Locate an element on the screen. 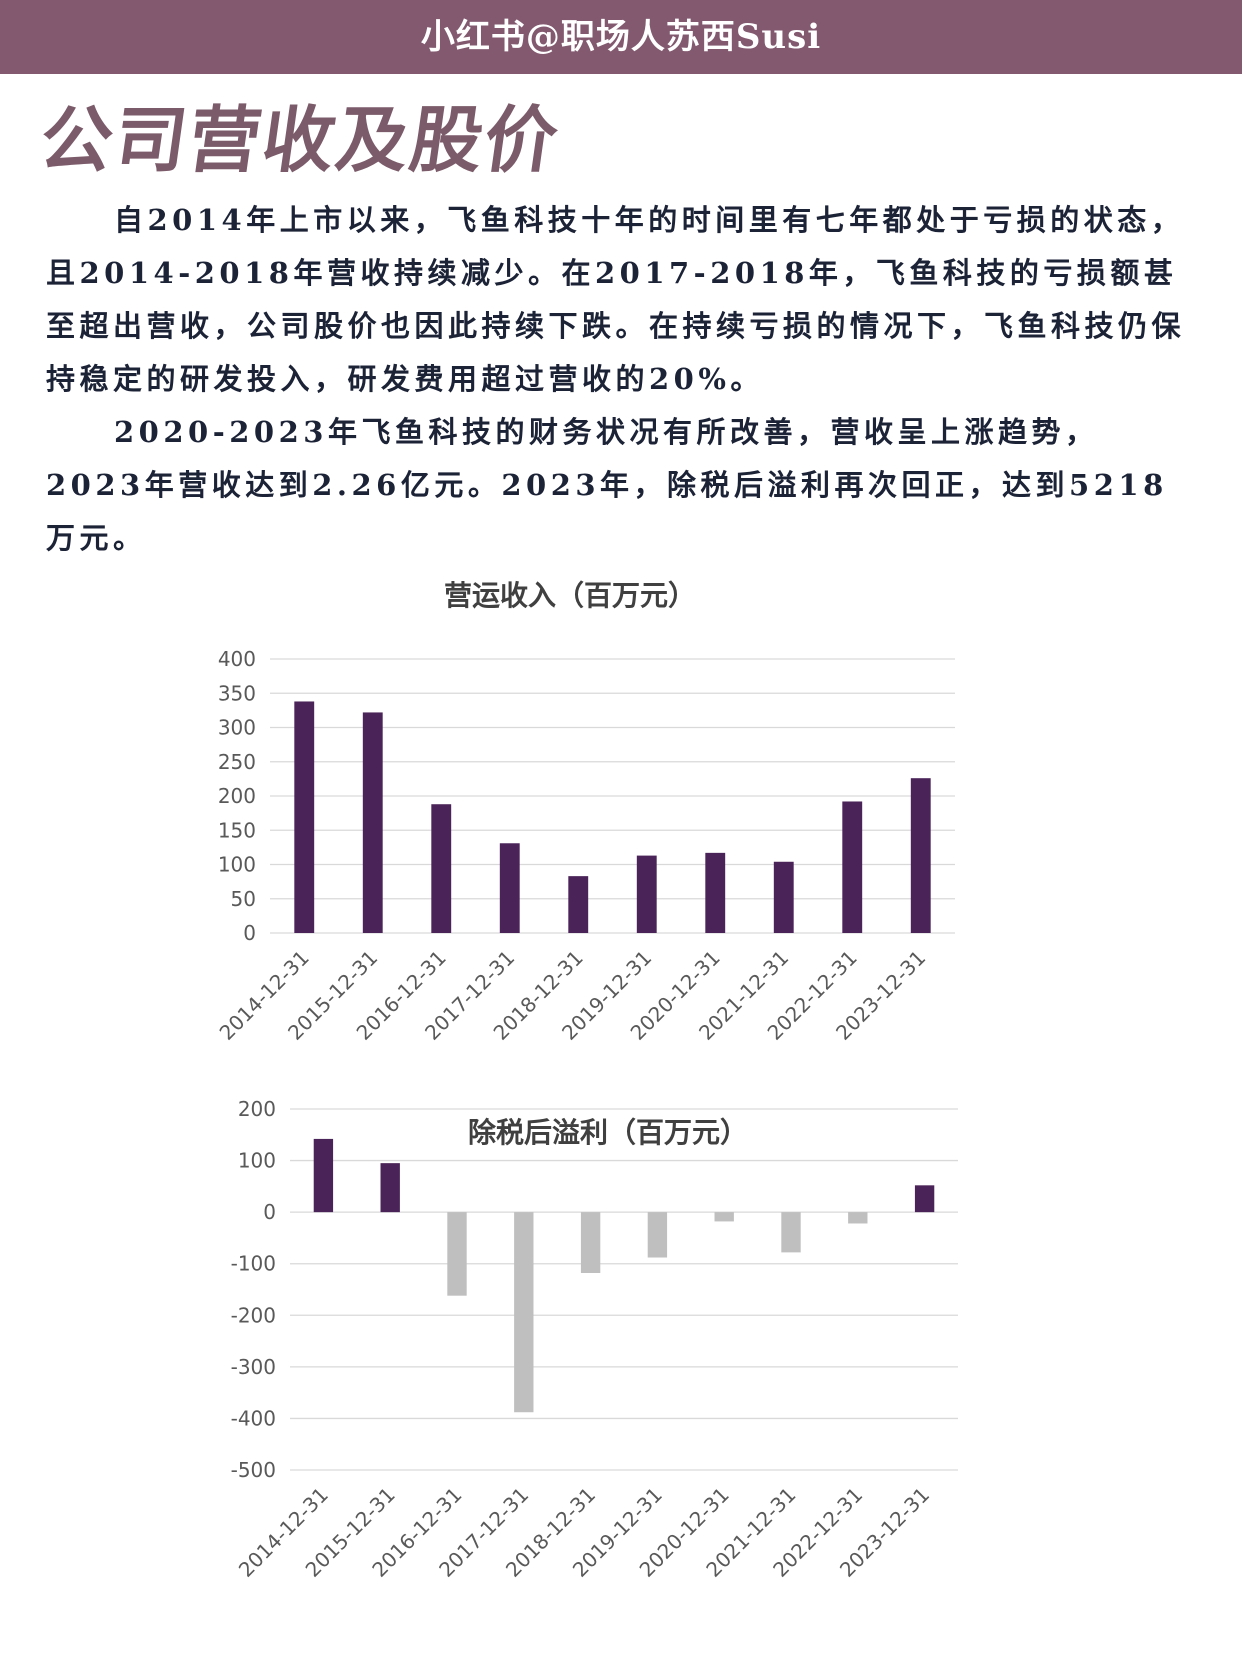 Image resolution: width=1242 pixels, height=1660 pixels. chart0-y-tick-label: 200 is located at coordinates (237, 796).